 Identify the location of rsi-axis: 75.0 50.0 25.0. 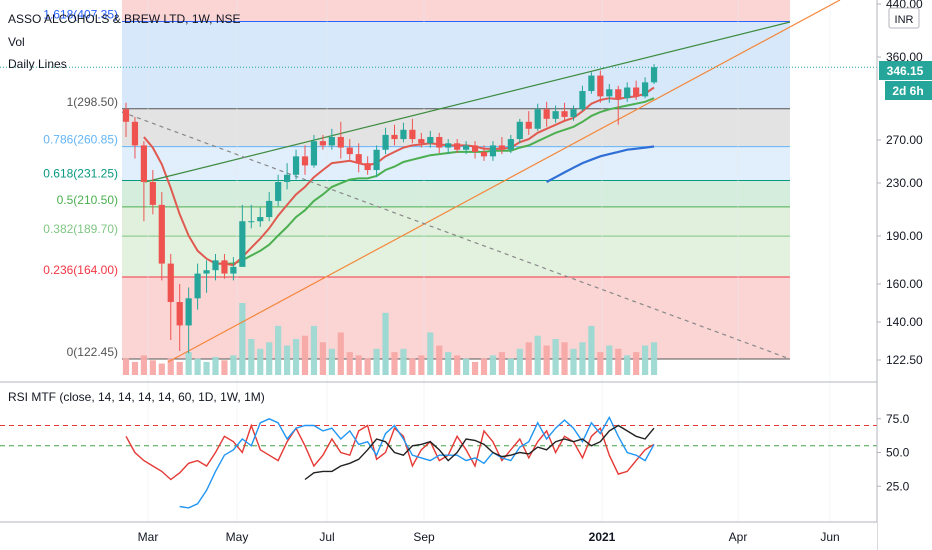
(893, 453).